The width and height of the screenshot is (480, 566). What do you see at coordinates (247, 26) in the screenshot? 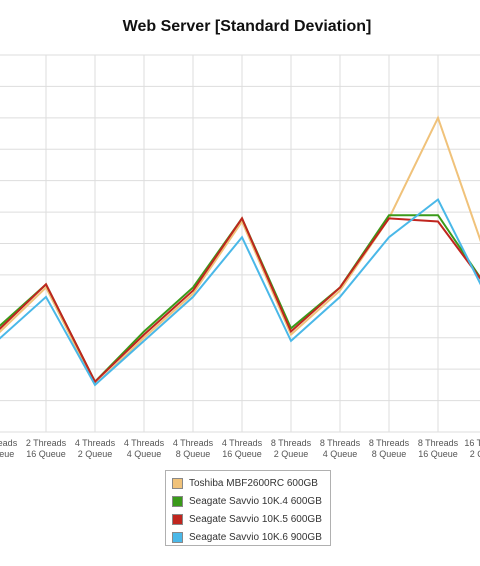
I see `chart-title: Web Server [Standard Deviation]` at bounding box center [247, 26].